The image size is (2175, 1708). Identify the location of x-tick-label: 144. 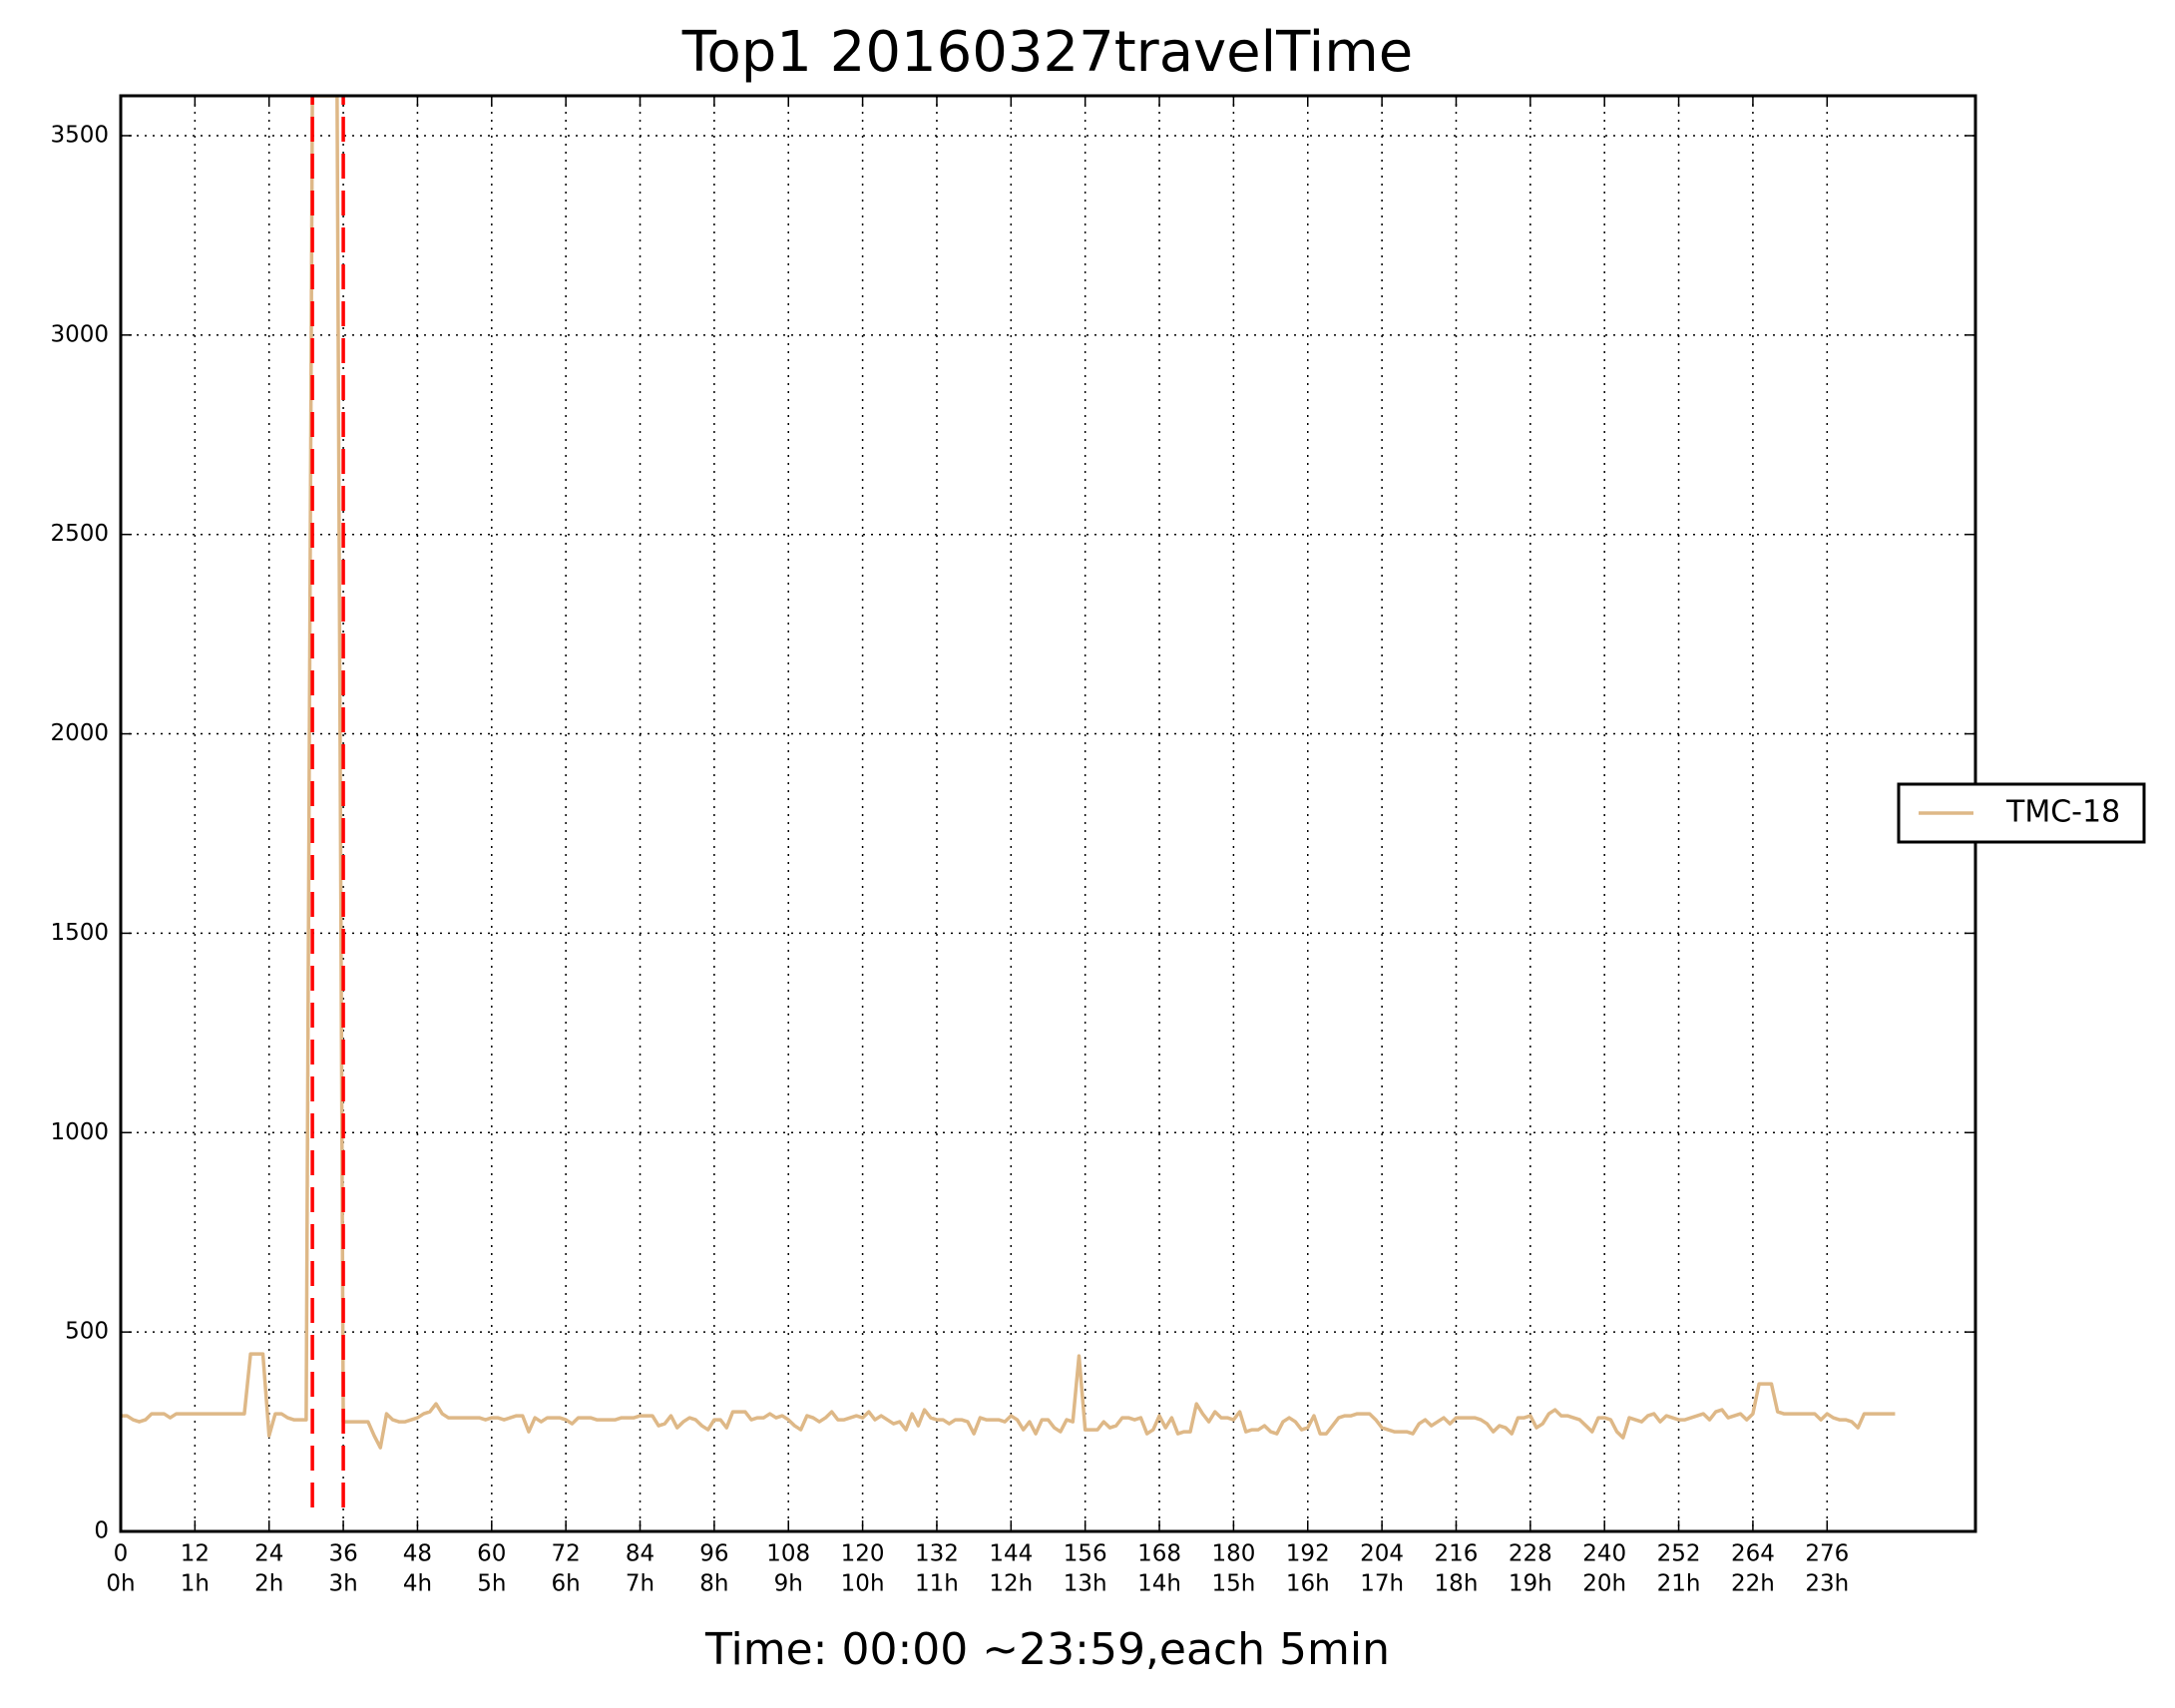
(1011, 1554).